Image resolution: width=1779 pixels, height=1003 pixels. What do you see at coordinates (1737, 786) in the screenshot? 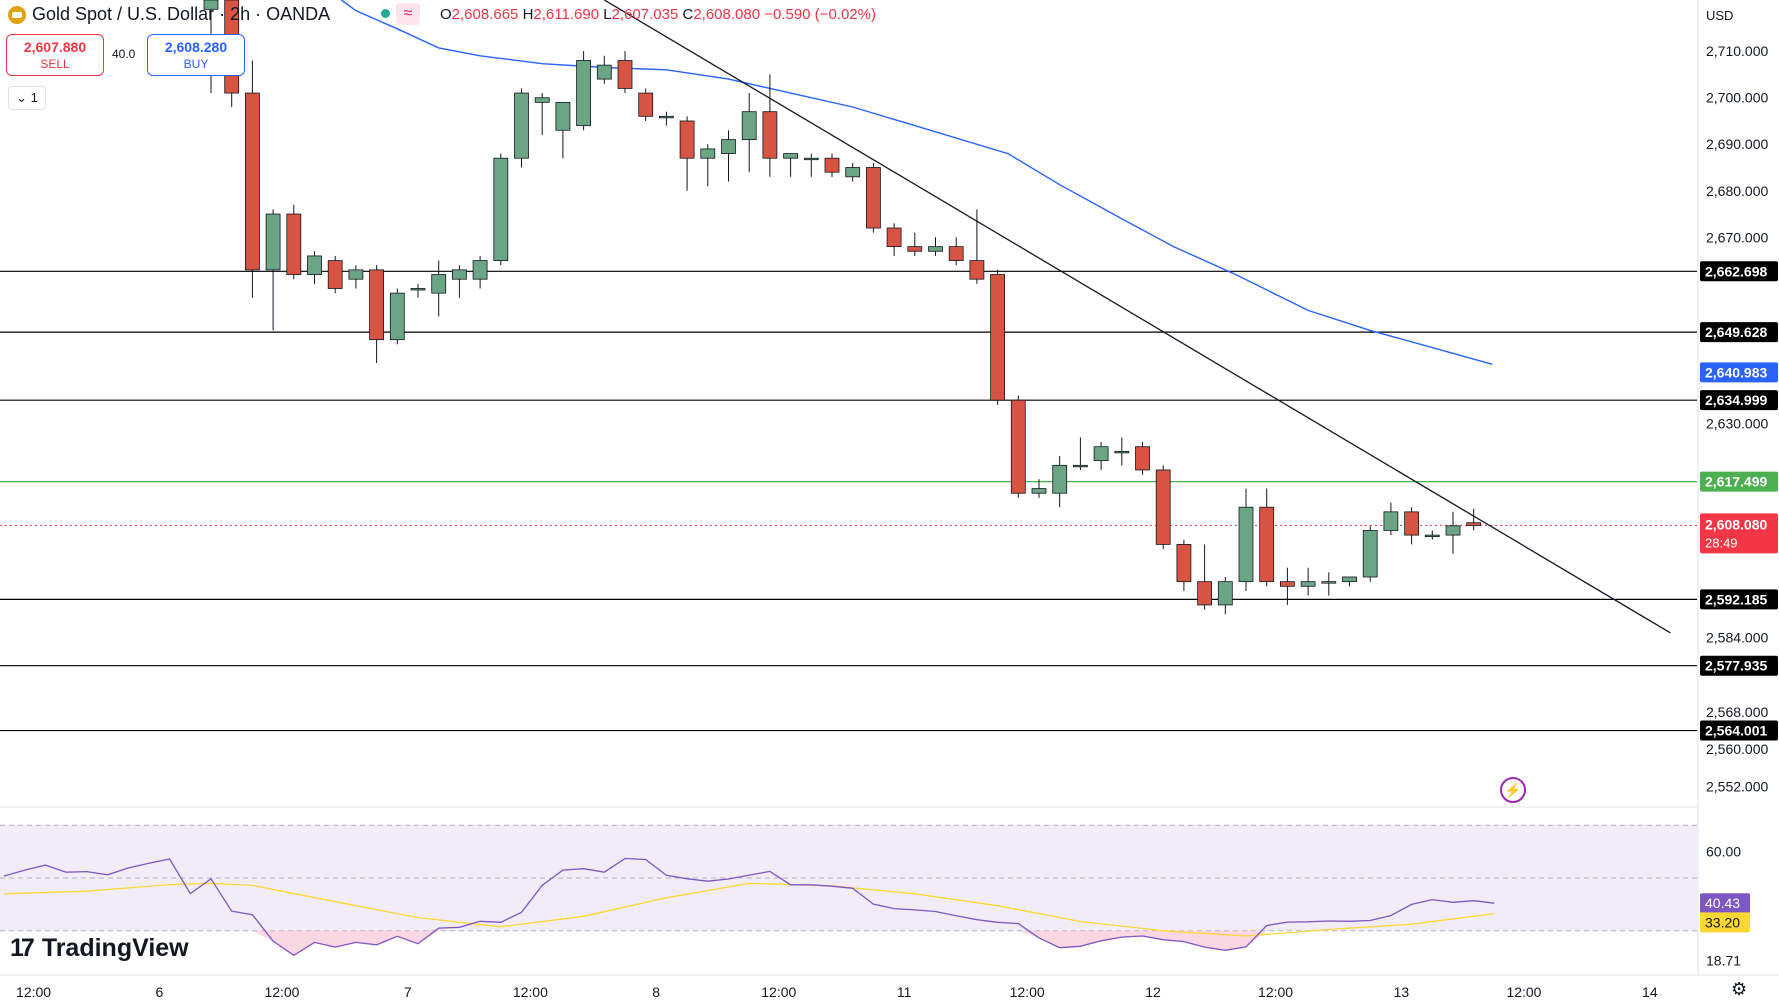
I see `price-tick-label: 2,552.000` at bounding box center [1737, 786].